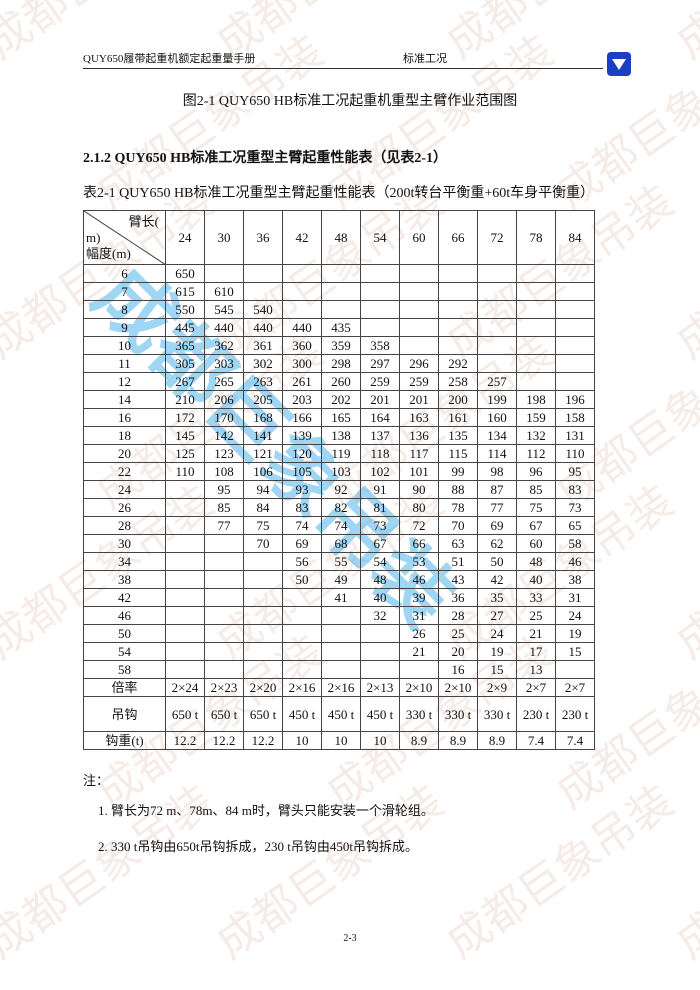 This screenshot has height=990, width=700. I want to click on capacity-cell: 435, so click(341, 327).